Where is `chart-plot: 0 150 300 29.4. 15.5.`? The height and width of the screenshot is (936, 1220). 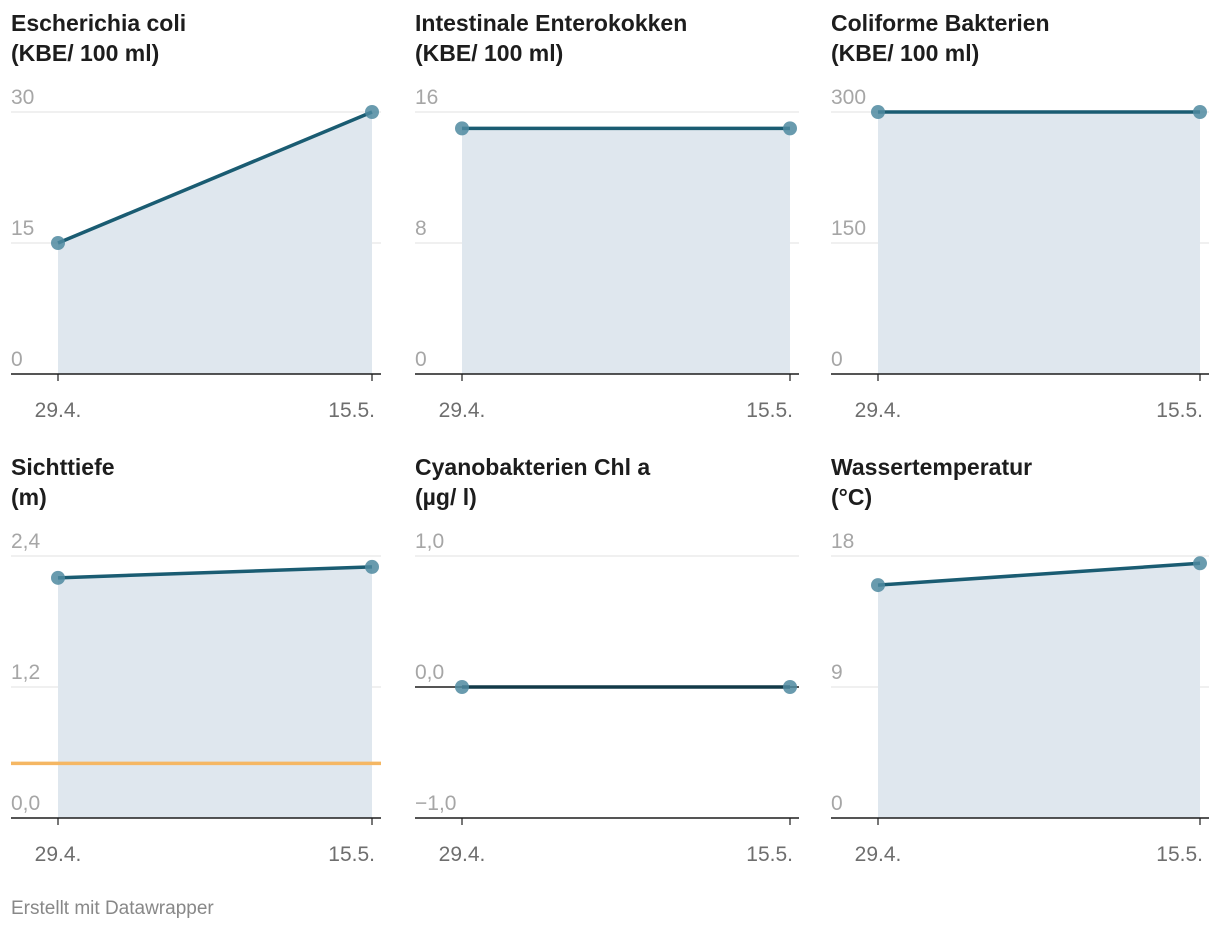 chart-plot: 0 150 300 29.4. 15.5. is located at coordinates (1020, 254).